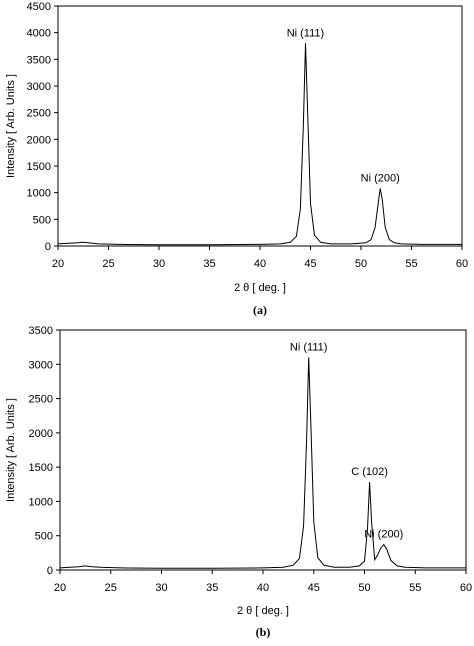 This screenshot has width=474, height=646. I want to click on y-tick-label: 4000, so click(39, 34).